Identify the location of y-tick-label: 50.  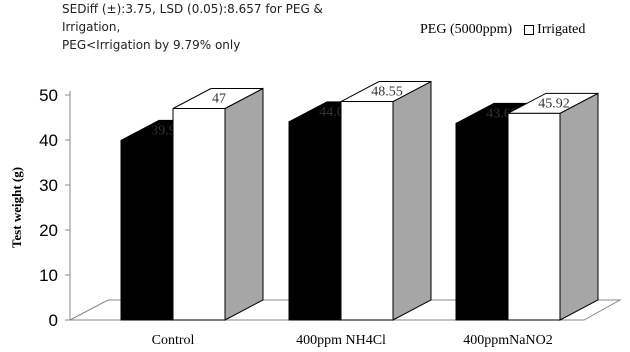
(48, 95).